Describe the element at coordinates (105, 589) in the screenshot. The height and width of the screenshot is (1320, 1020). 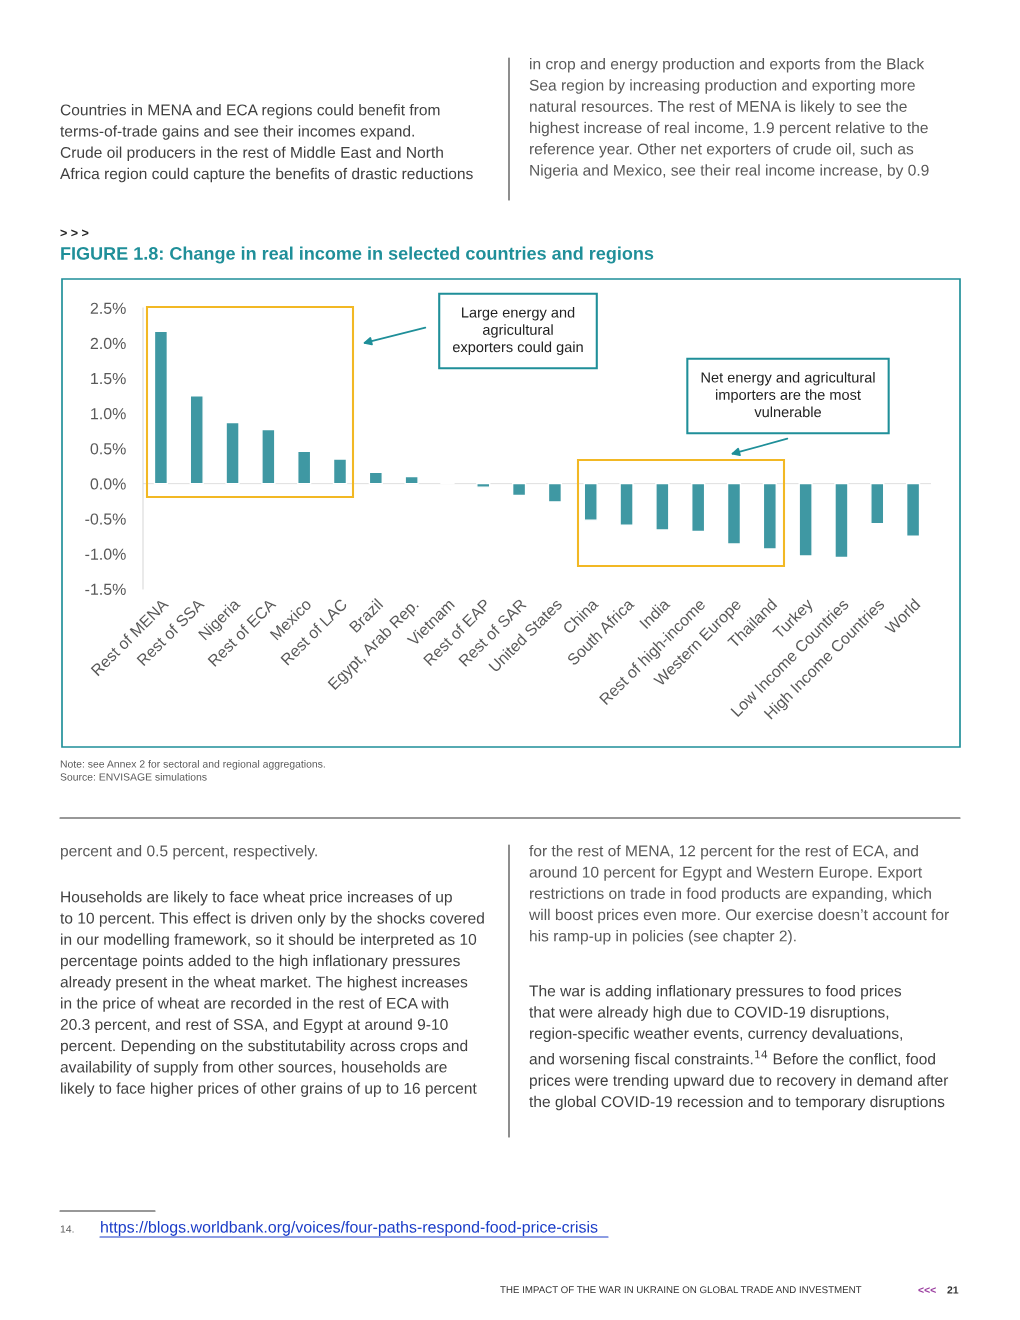
I see `y-tick-label: -1.5%` at that location.